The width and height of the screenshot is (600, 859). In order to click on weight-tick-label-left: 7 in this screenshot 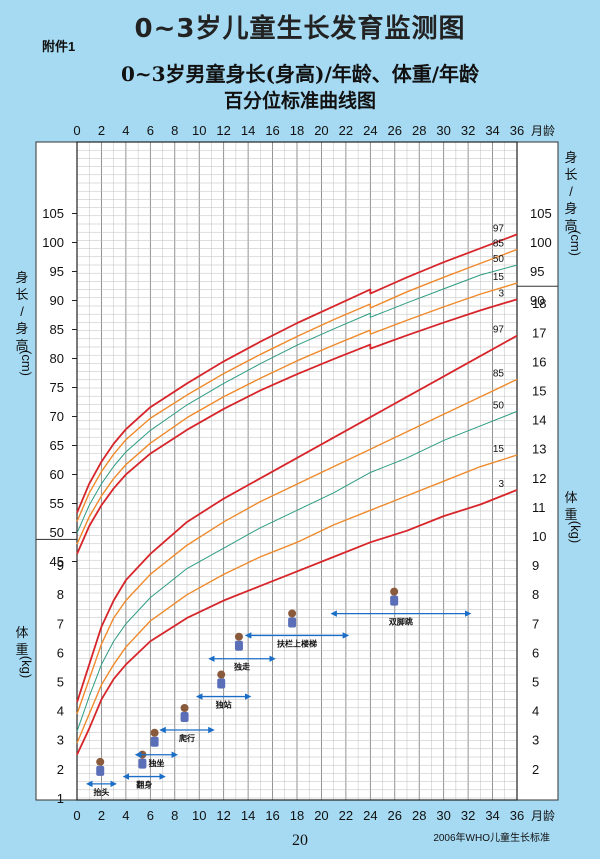, I will do `click(60, 623)`.